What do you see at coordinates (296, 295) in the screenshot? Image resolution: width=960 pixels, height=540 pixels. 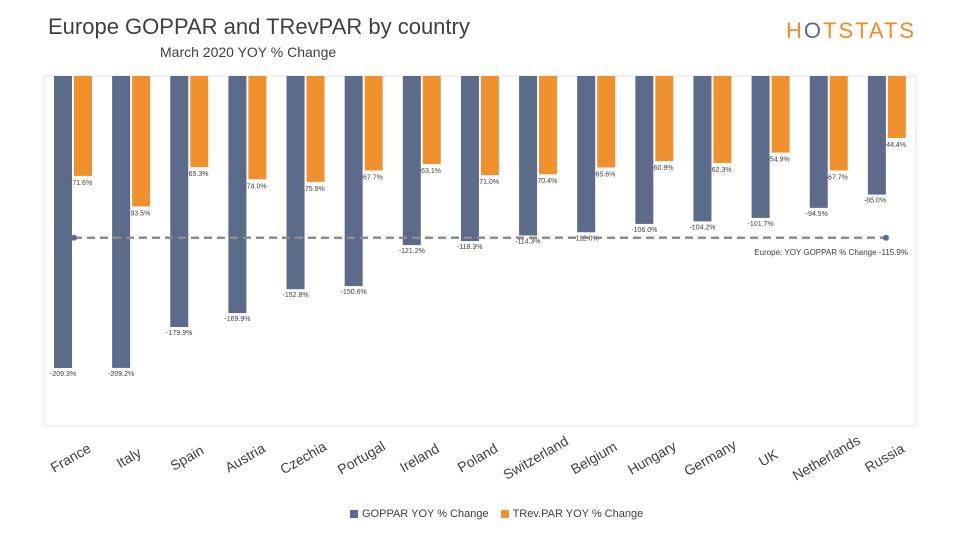 I see `goppar-data-label: -152.8%` at bounding box center [296, 295].